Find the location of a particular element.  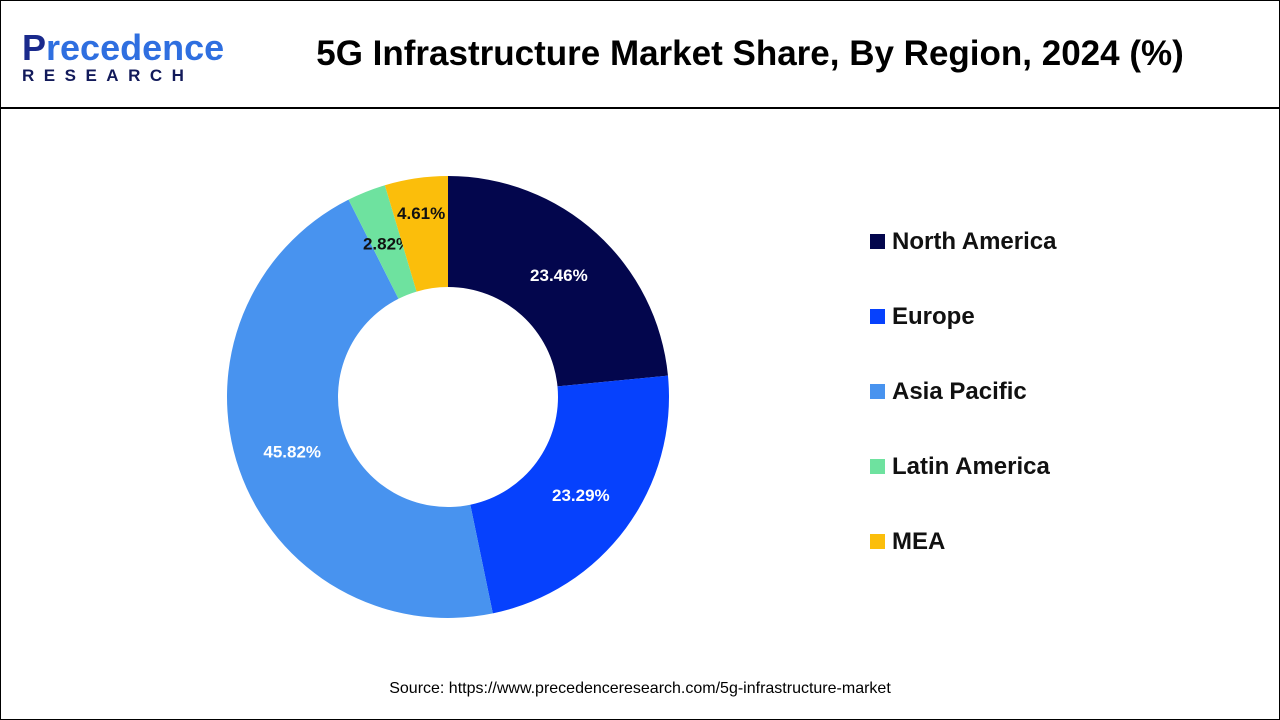

legend-item: North America is located at coordinates (963, 241).